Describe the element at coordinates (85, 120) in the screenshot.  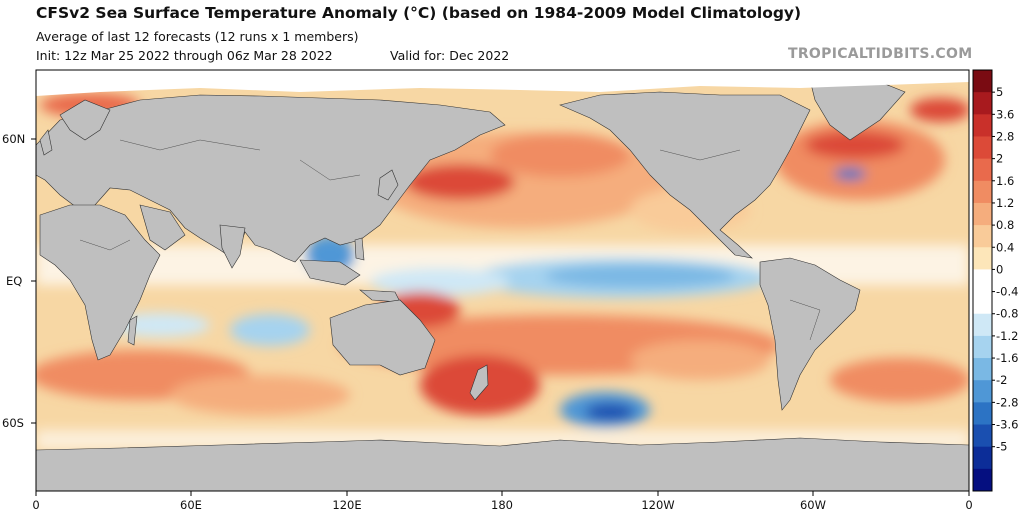
I see `land-scandinavia` at that location.